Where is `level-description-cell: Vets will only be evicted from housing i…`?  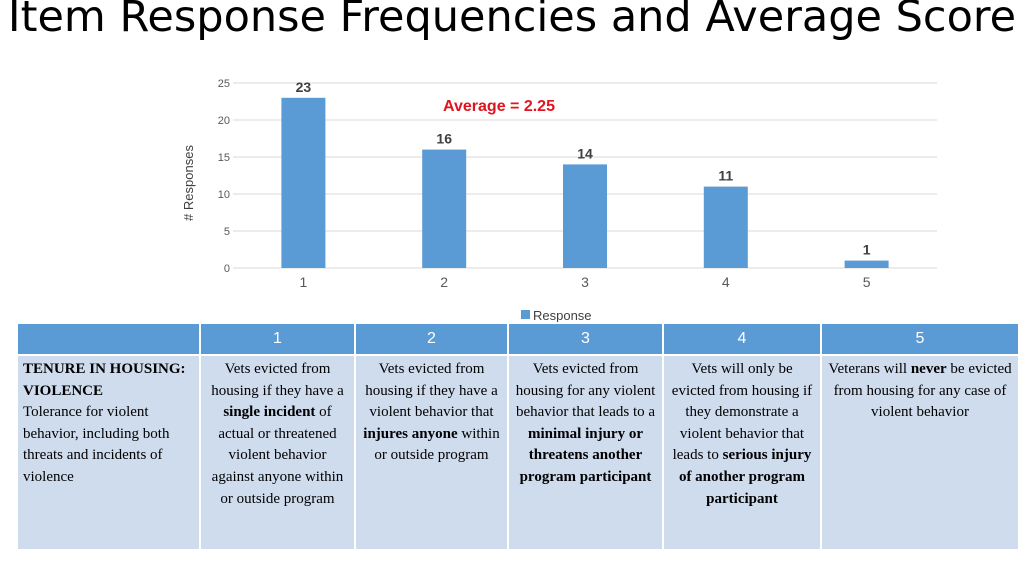 level-description-cell: Vets will only be evicted from housing i… is located at coordinates (742, 452).